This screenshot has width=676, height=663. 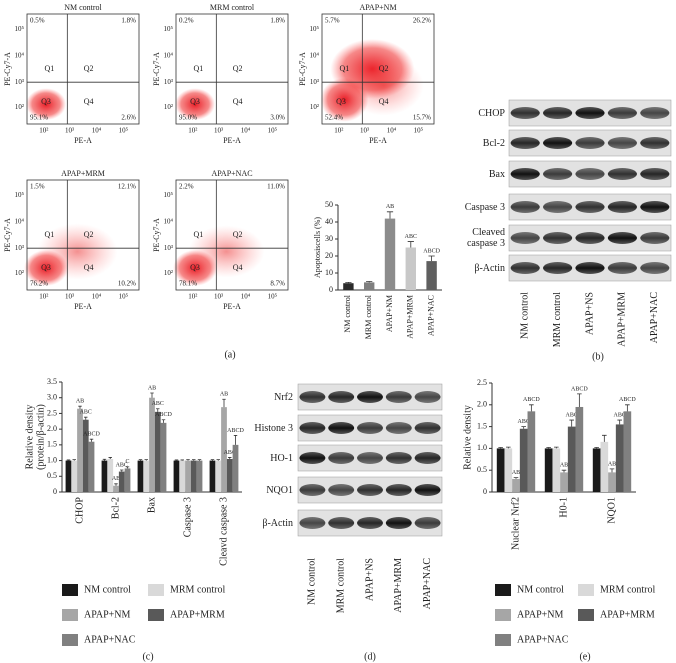 I want to click on y-tick-label: 2.0, so click(x=482, y=404).